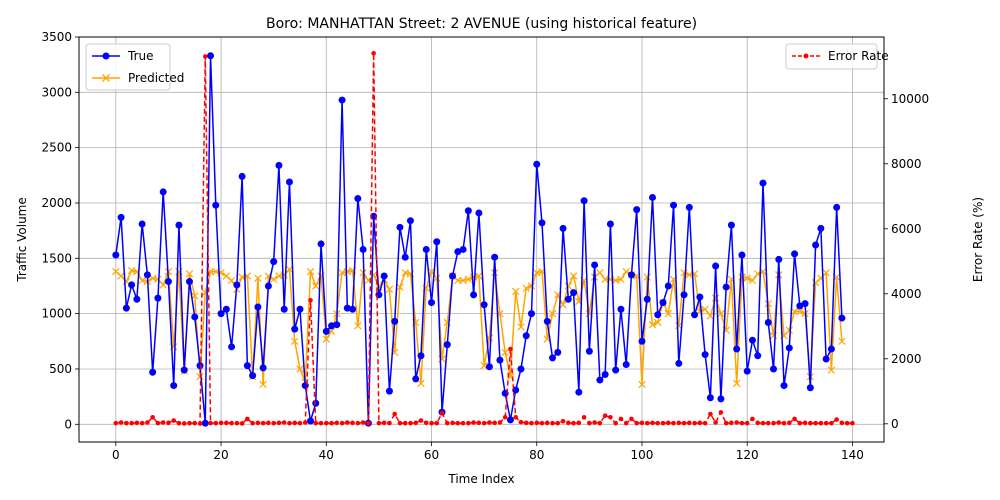 The width and height of the screenshot is (1000, 500). Describe the element at coordinates (852, 455) in the screenshot. I see `x-tick-label: 140` at that location.